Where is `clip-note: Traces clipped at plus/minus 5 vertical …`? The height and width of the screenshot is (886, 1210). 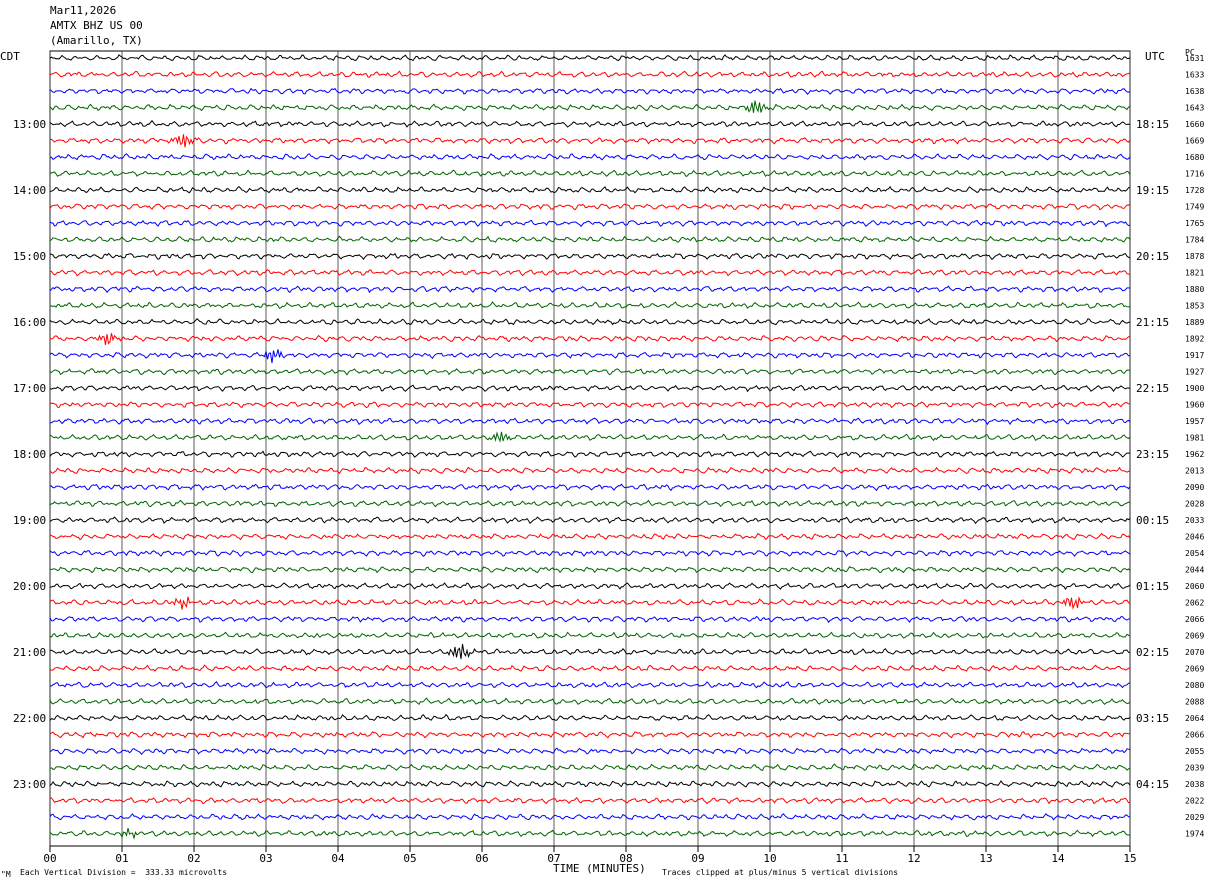 clip-note: Traces clipped at plus/minus 5 vertical … is located at coordinates (780, 872).